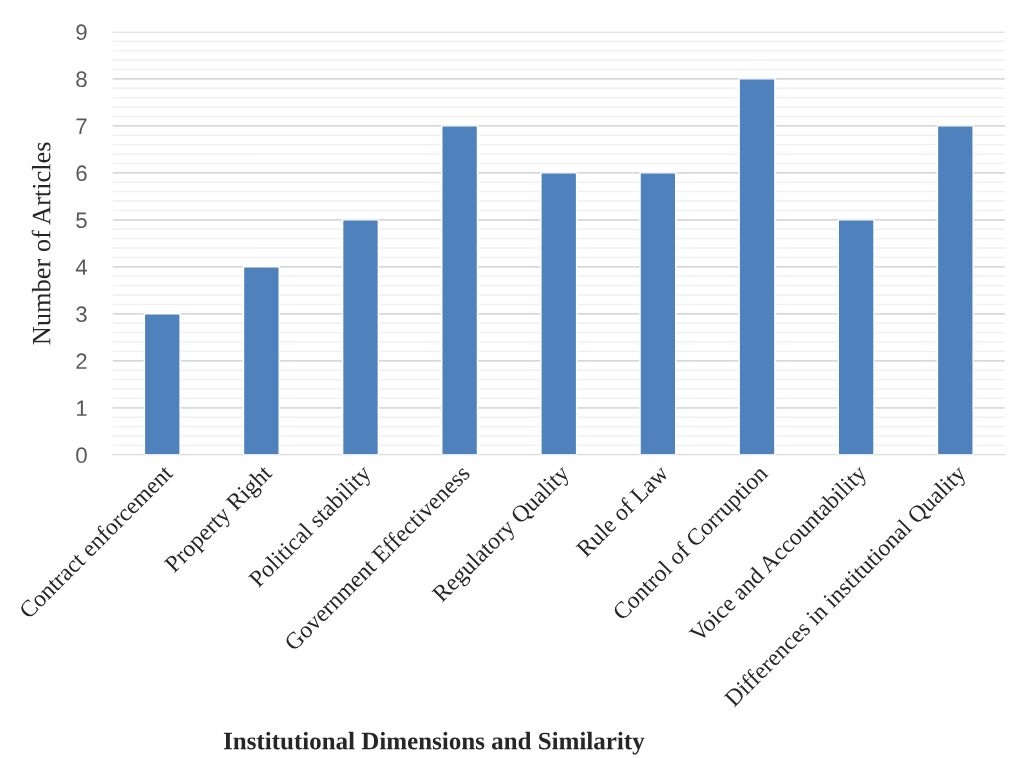  I want to click on y-tick-label: 3, so click(81, 314).